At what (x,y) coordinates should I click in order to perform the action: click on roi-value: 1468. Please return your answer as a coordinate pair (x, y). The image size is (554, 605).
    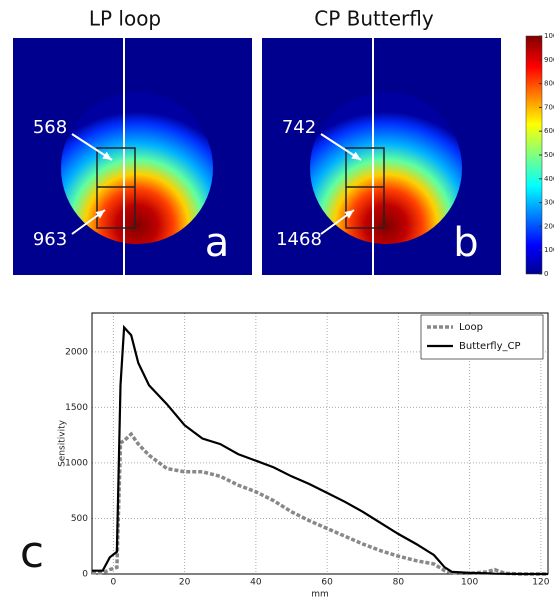
    Looking at the image, I should click on (299, 239).